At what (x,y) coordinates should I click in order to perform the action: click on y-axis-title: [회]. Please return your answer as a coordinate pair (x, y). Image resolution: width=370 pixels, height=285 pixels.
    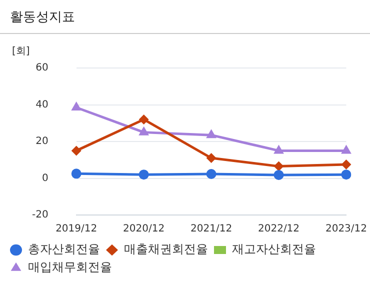
    Looking at the image, I should click on (21, 51).